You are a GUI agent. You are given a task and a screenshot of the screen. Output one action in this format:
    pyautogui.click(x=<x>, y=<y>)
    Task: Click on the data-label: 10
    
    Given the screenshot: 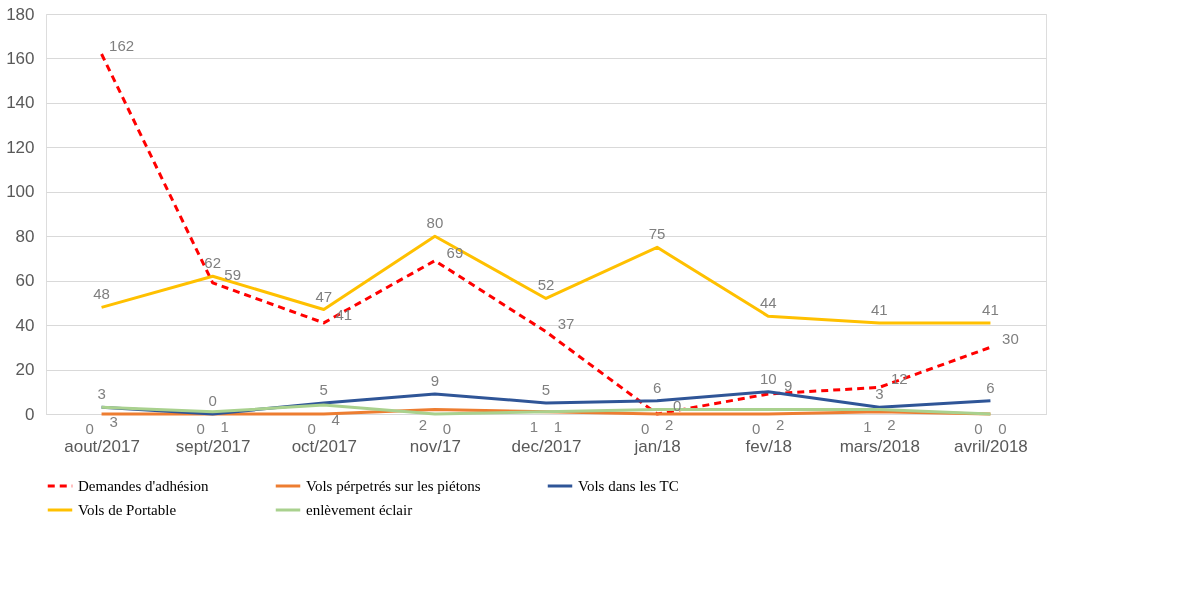 What is the action you would take?
    pyautogui.click(x=768, y=378)
    